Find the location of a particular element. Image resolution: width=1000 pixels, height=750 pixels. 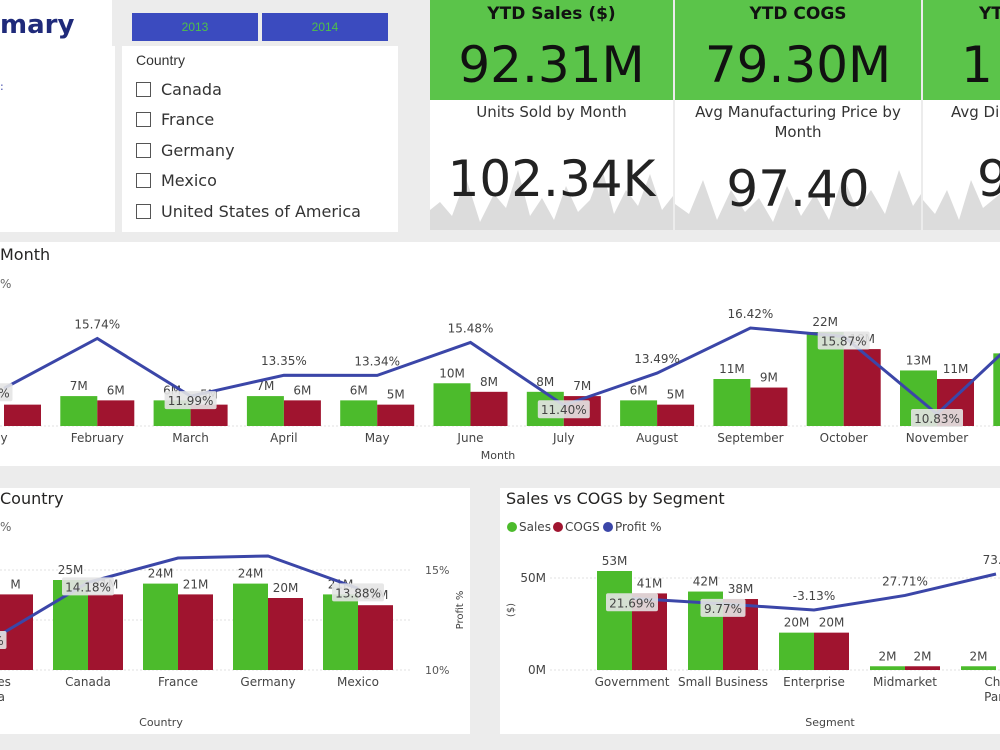

category-label: Mexico is located at coordinates (358, 682).